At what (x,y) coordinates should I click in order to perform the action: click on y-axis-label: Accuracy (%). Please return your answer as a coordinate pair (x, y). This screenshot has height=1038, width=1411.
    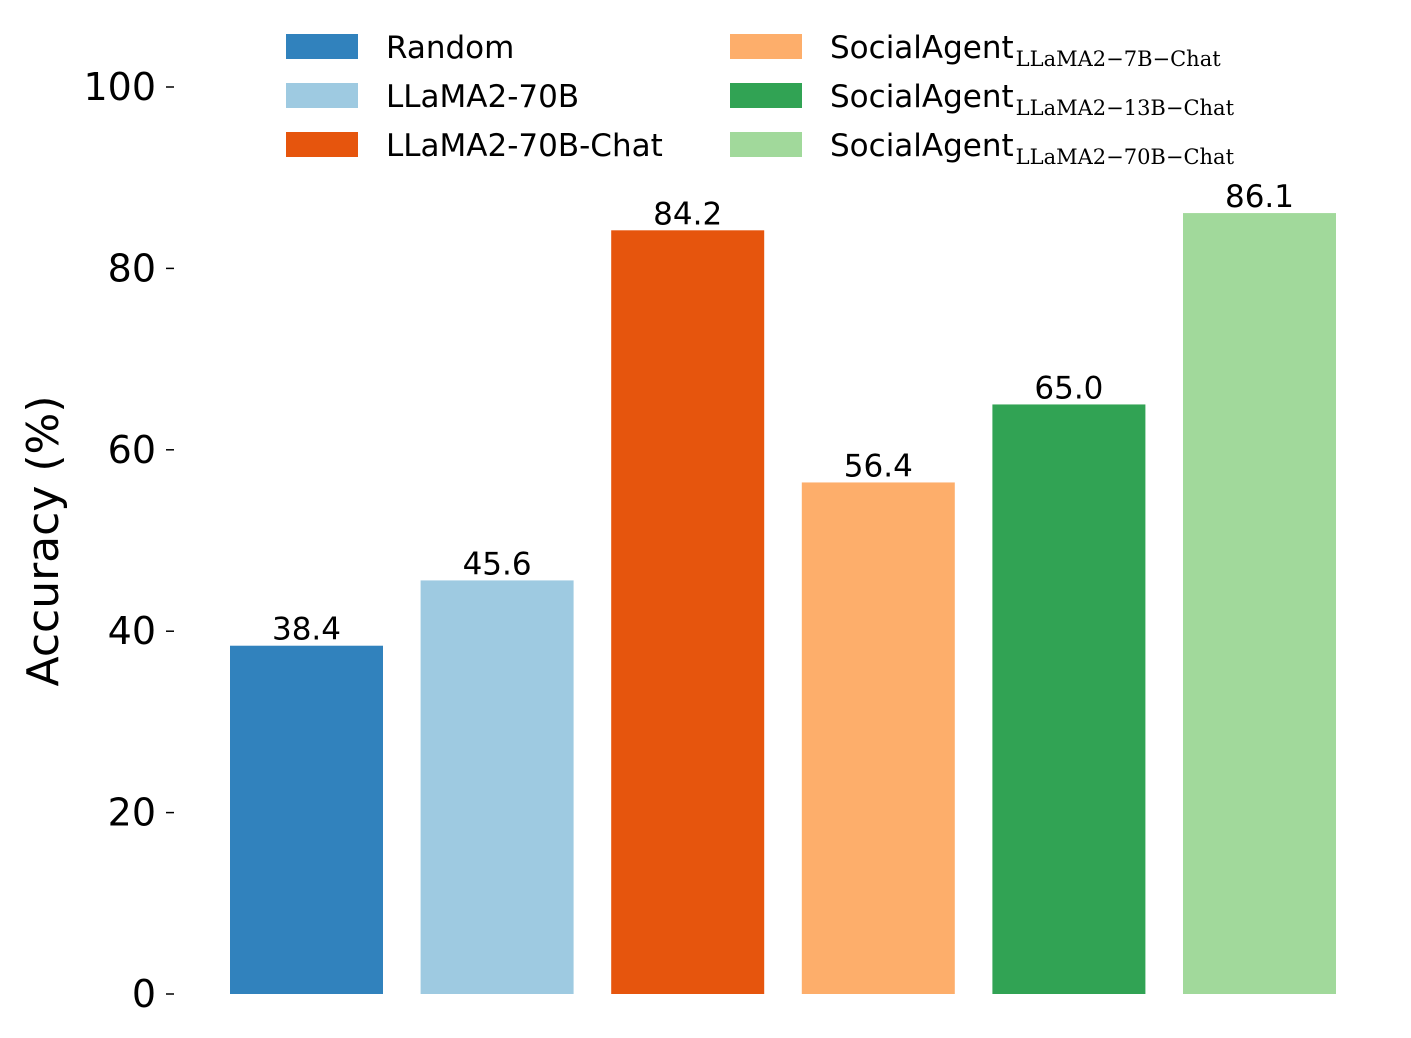
    Looking at the image, I should click on (43, 540).